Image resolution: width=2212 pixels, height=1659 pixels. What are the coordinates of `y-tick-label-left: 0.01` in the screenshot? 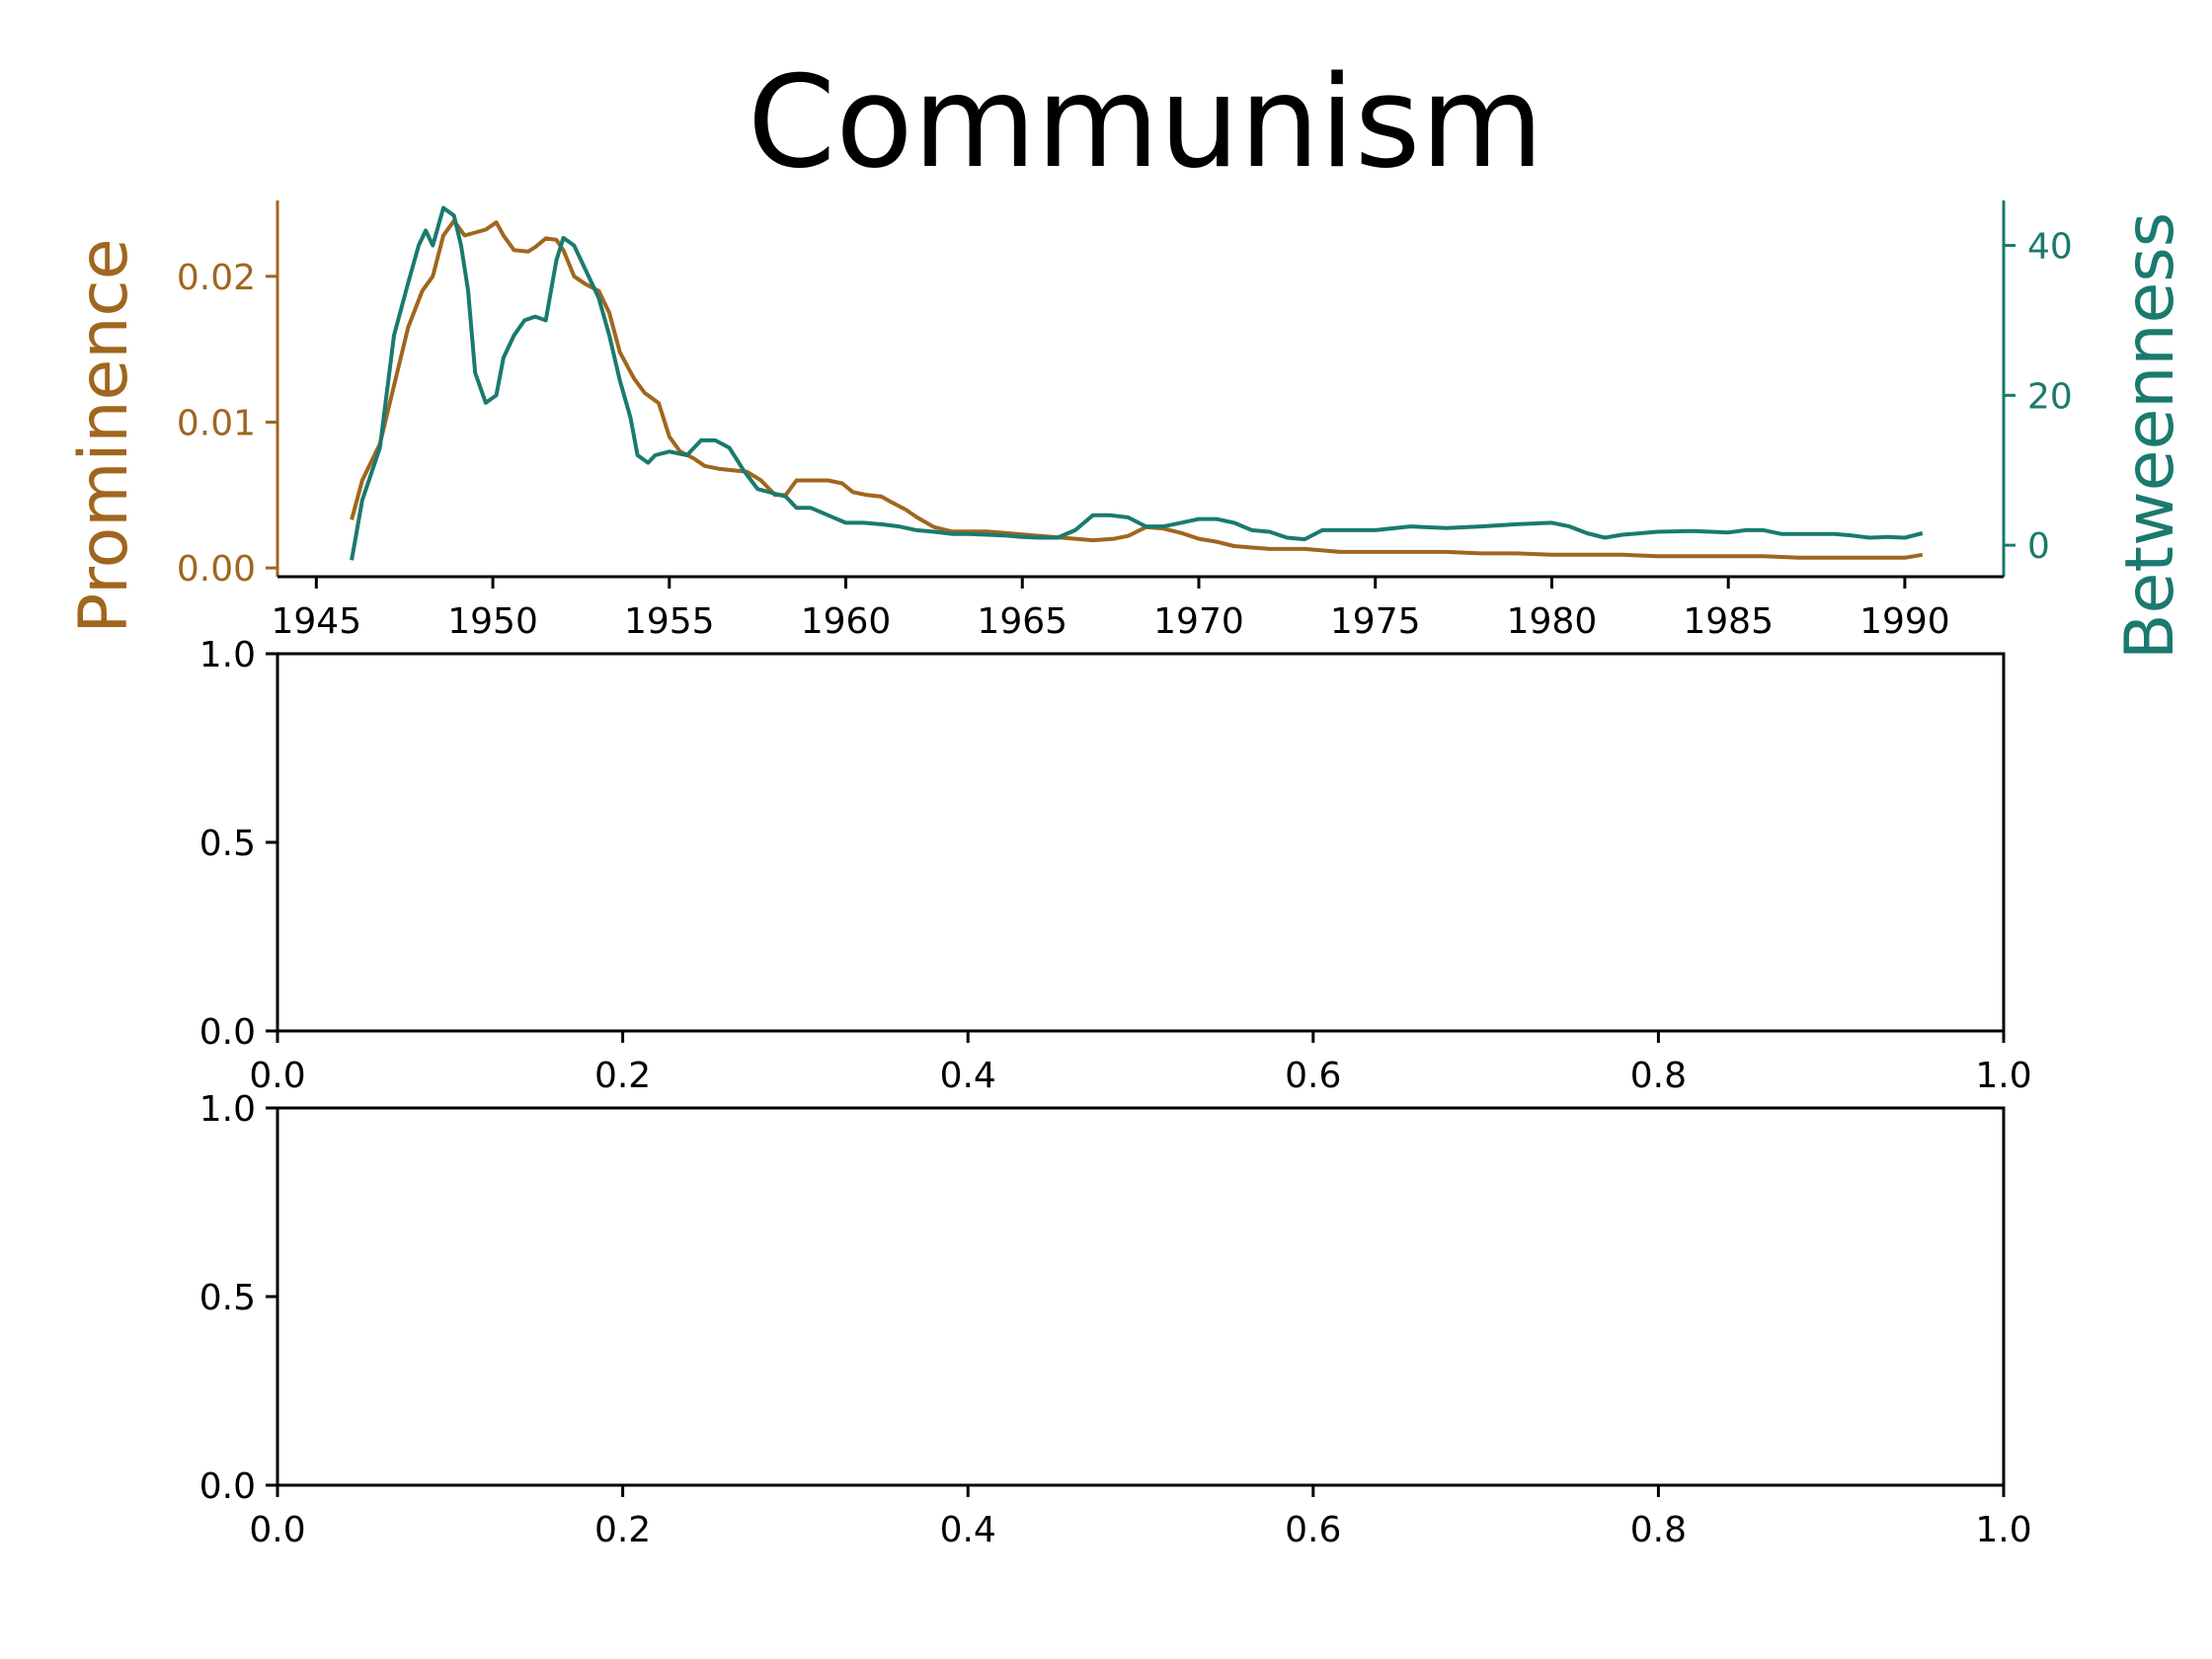 It's located at (217, 423).